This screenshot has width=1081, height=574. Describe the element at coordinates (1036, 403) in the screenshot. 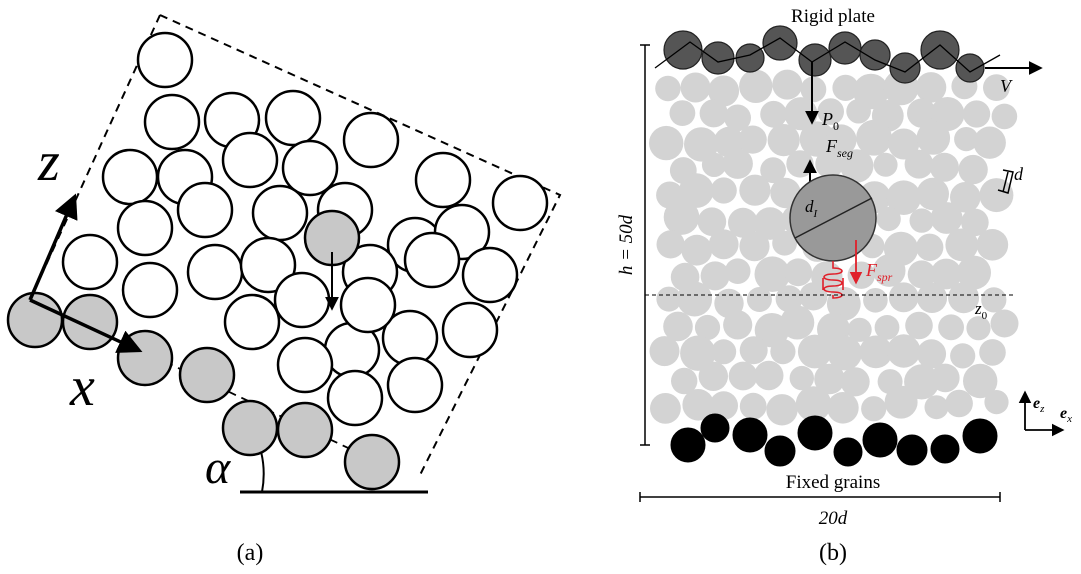

I see `ez-base: e` at that location.